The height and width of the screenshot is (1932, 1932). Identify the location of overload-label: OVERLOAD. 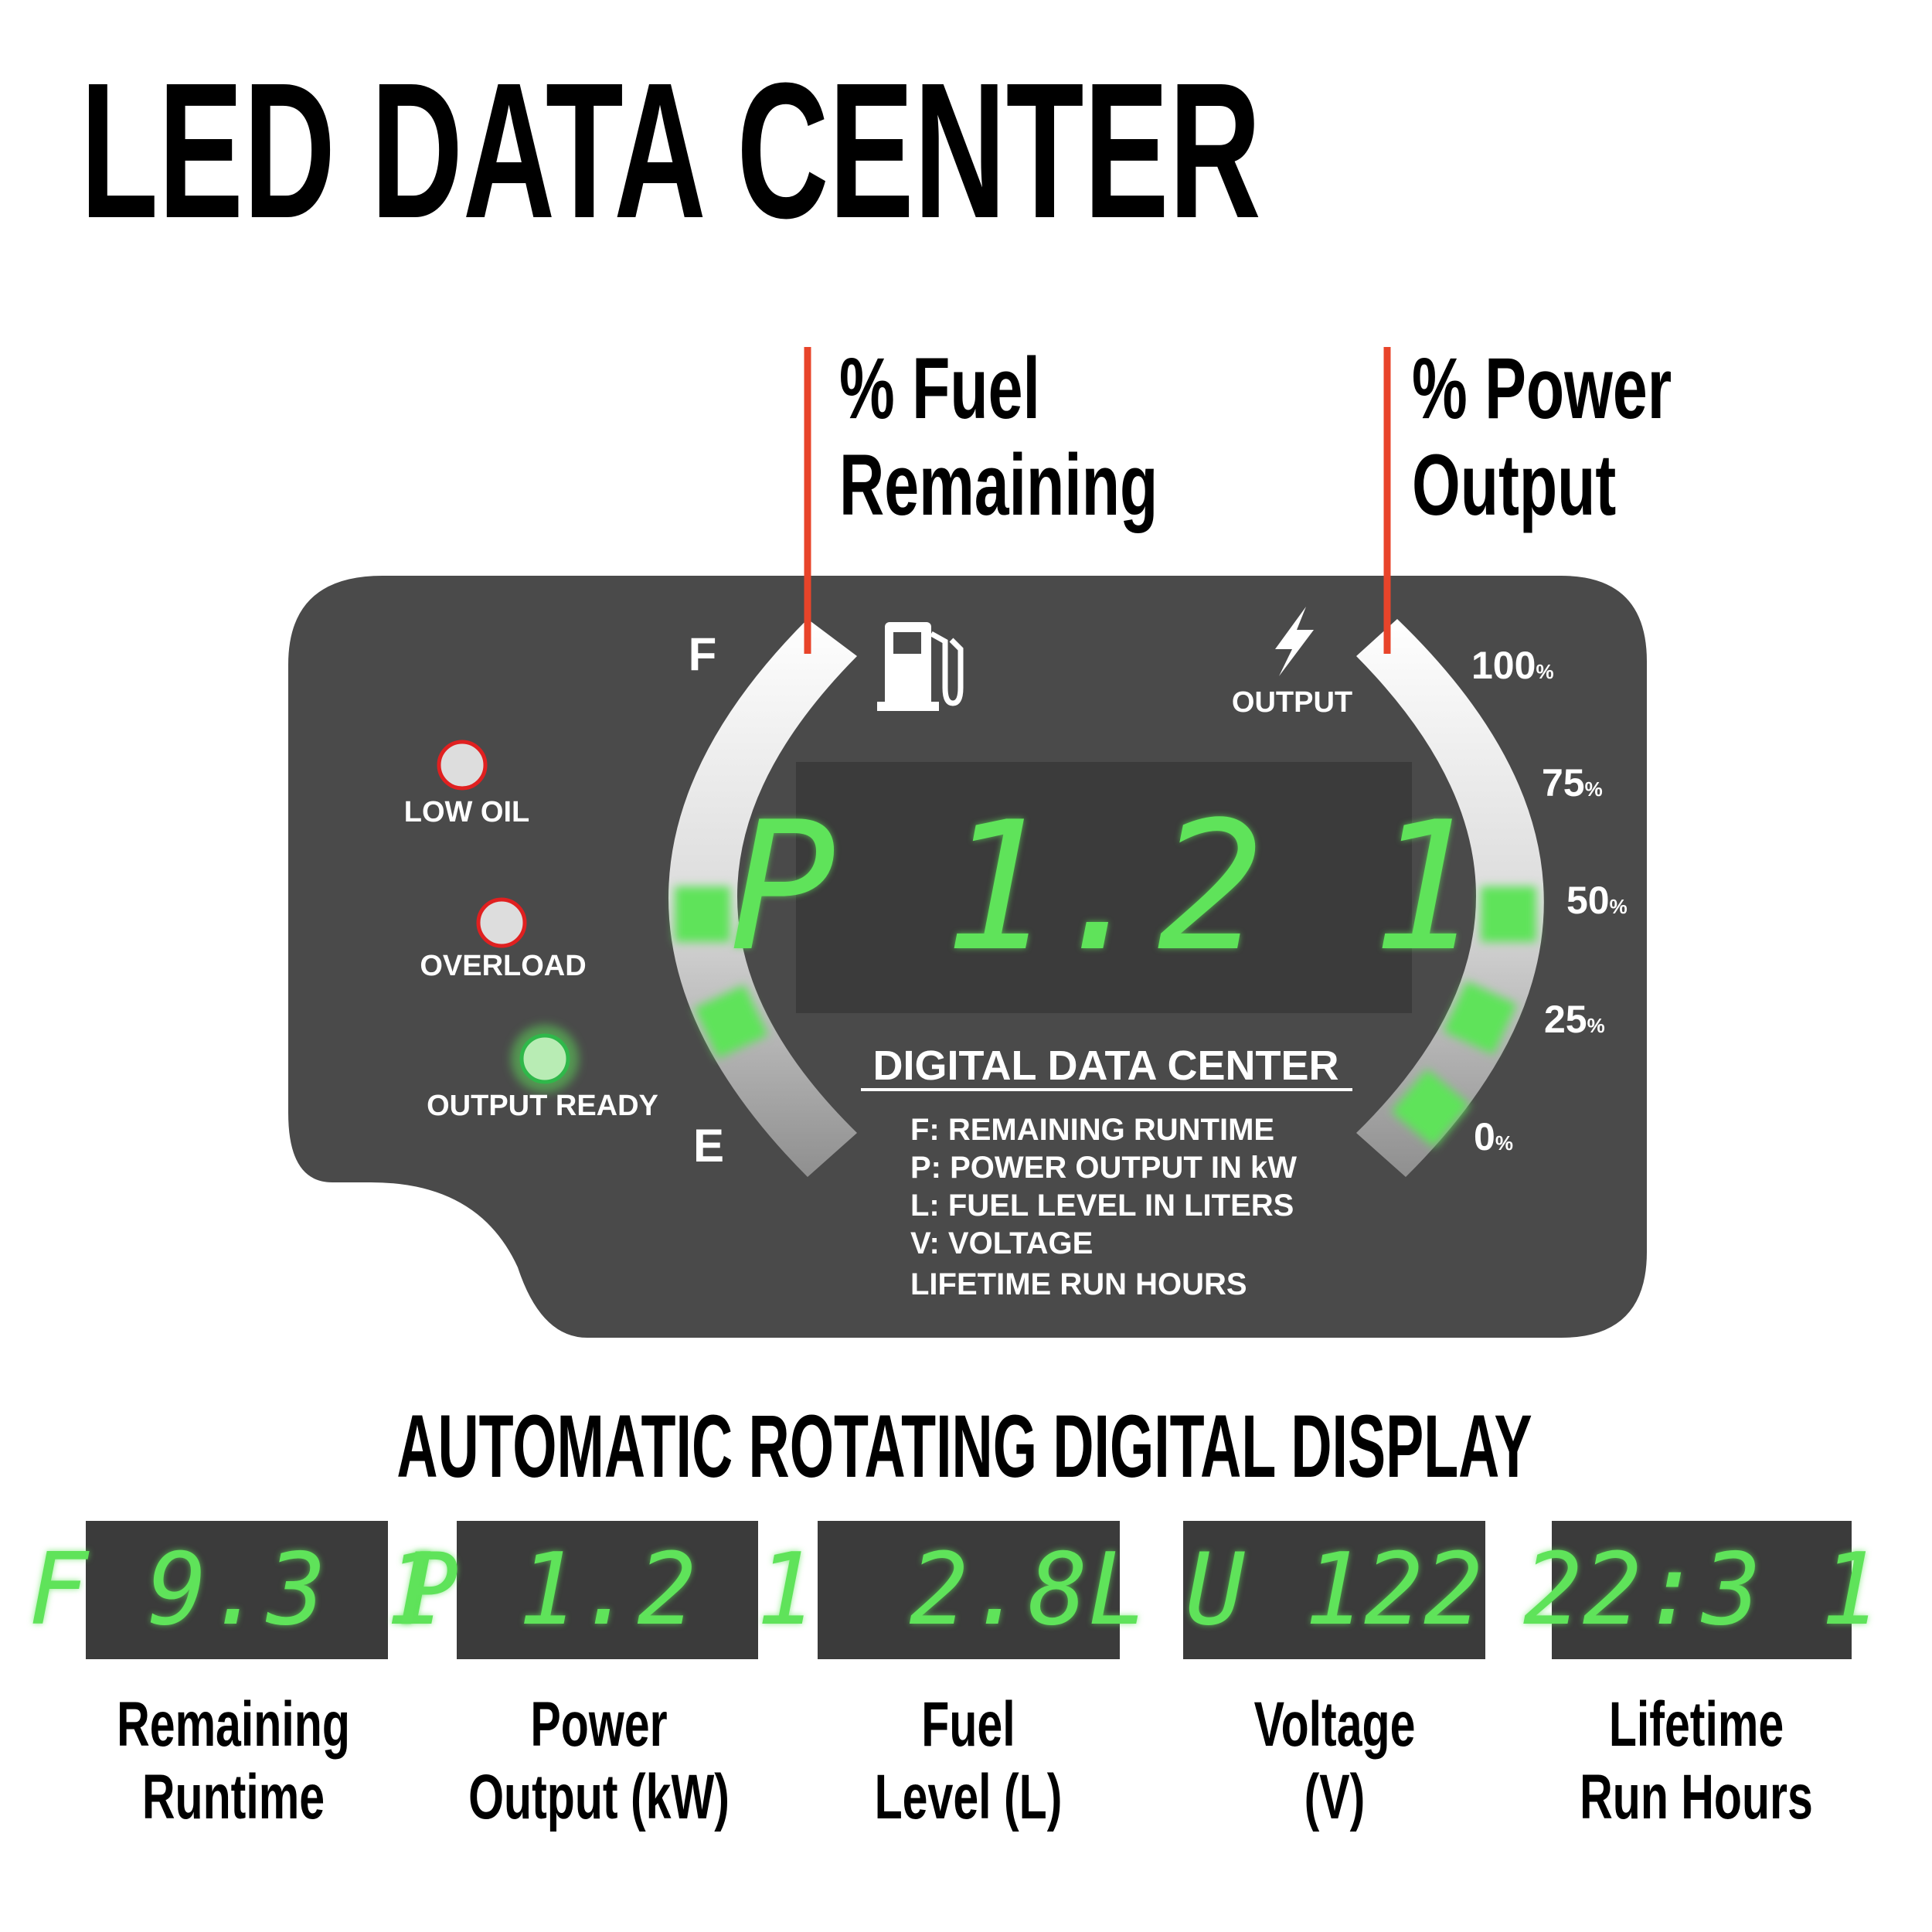
(503, 966).